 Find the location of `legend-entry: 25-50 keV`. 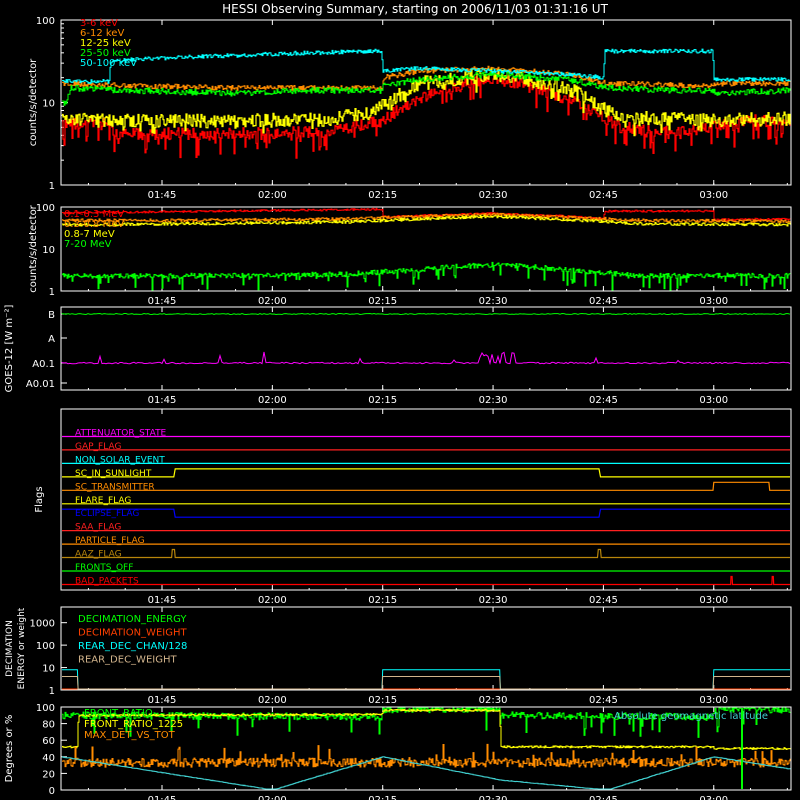

legend-entry: 25-50 keV is located at coordinates (105, 53).